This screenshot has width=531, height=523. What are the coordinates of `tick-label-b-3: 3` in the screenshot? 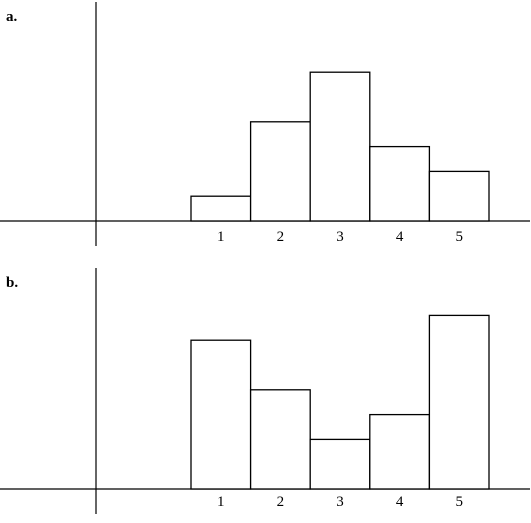 It's located at (340, 502).